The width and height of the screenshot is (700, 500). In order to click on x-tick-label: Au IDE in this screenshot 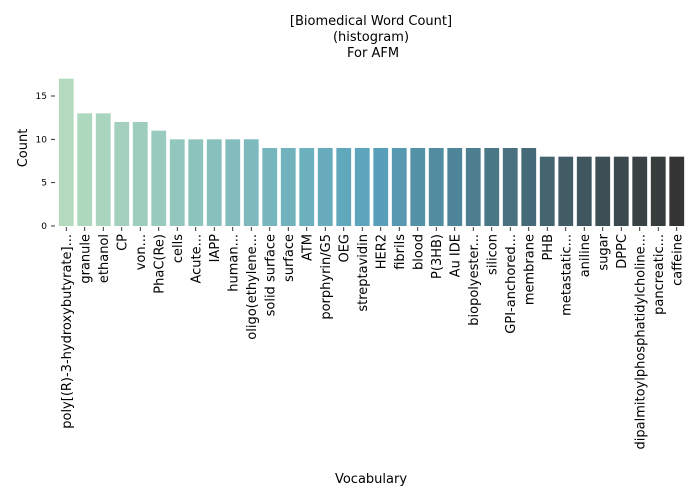, I will do `click(455, 255)`.